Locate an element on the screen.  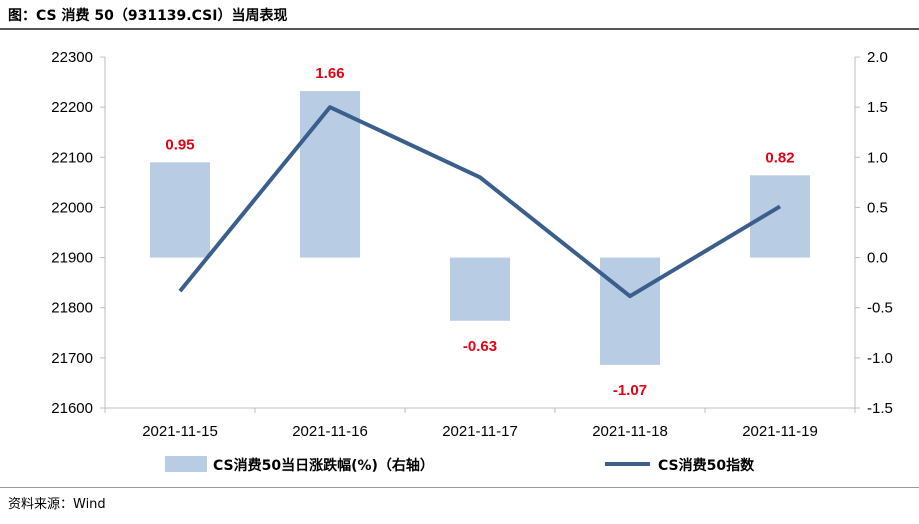
right-tick-label: -1.0 is located at coordinates (880, 358).